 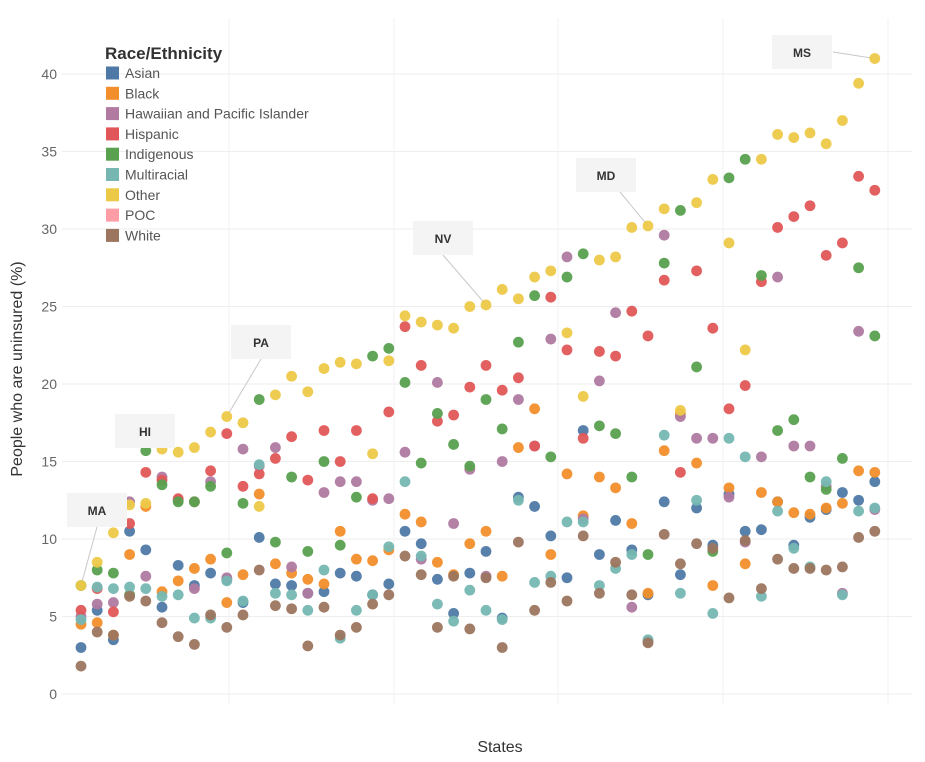 I want to click on legend-label-asian: Asian, so click(x=142, y=73).